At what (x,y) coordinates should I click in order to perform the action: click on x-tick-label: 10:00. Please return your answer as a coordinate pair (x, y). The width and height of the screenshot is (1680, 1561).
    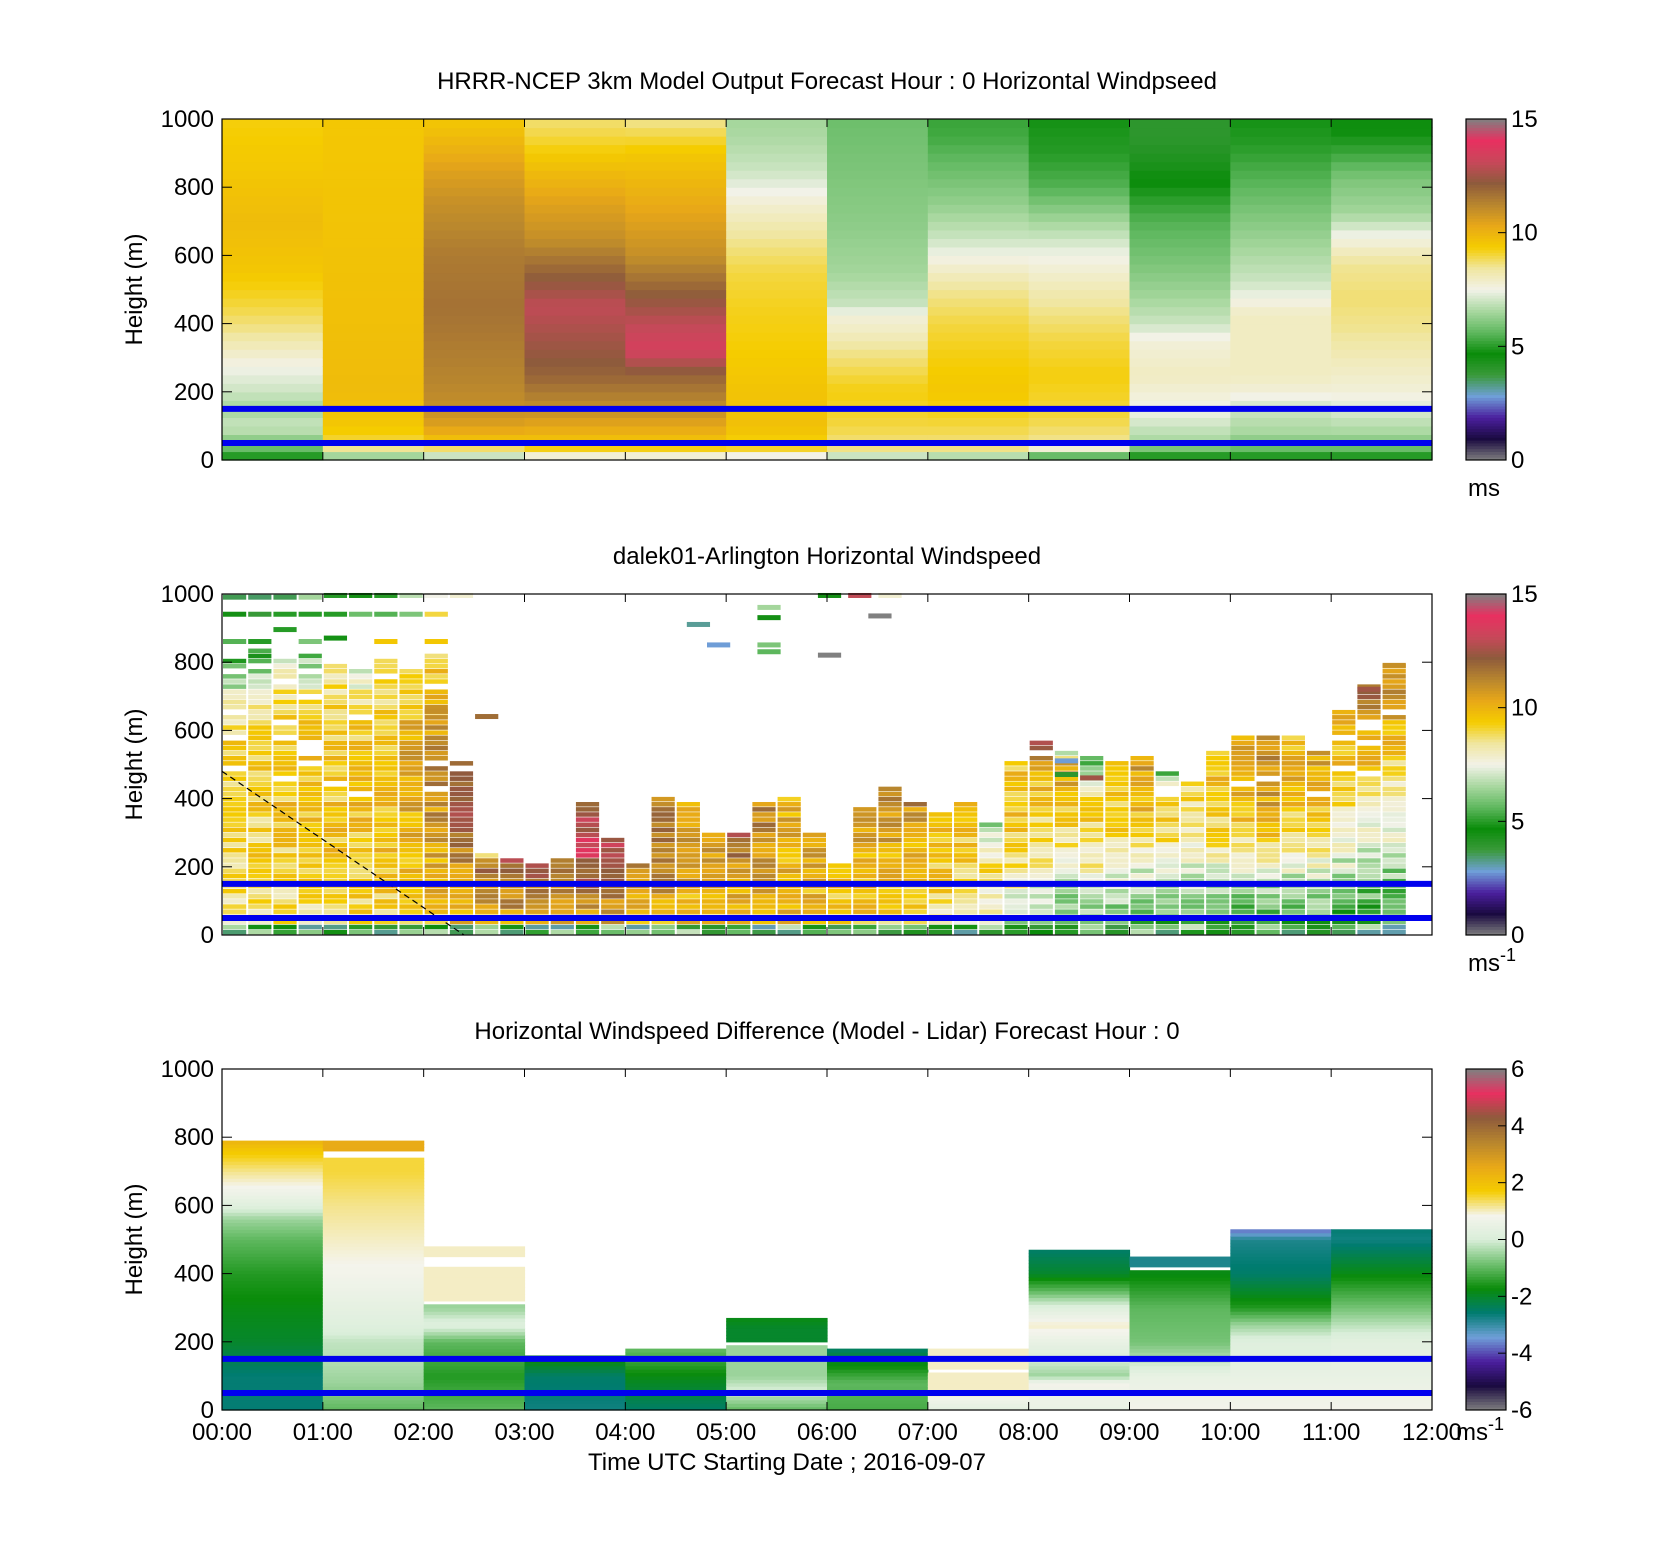
    Looking at the image, I should click on (1230, 1432).